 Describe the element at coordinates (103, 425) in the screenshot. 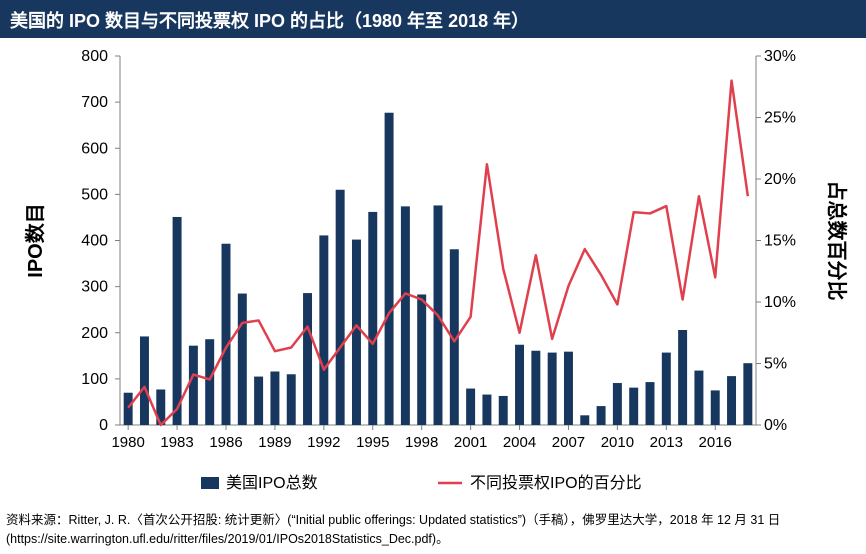

I see `left-tick-label: 0` at that location.